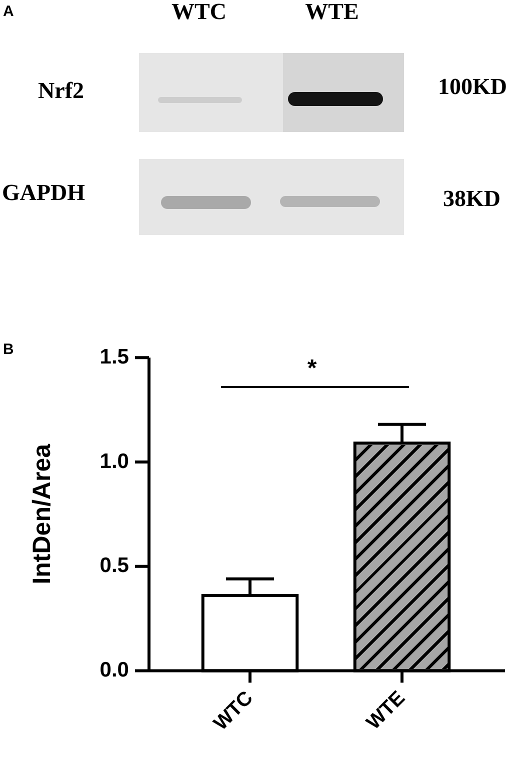  I want to click on y-tick-label: 0.5, so click(115, 566).